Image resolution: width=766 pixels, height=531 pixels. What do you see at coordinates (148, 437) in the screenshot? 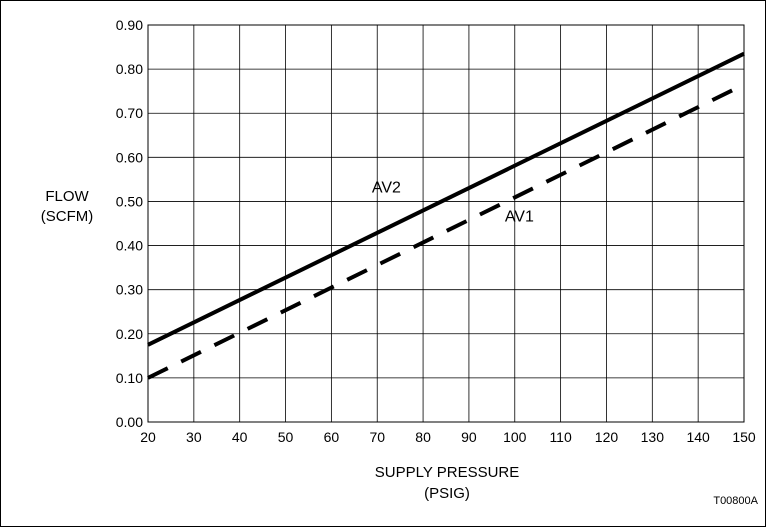
I see `x-tick-label: 20` at bounding box center [148, 437].